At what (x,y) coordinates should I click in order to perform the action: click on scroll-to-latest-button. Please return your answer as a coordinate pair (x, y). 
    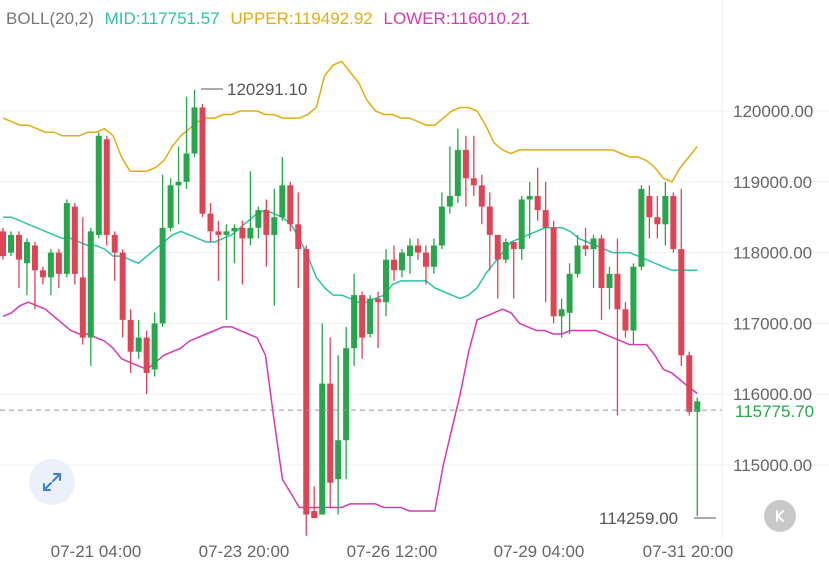
    Looking at the image, I should click on (780, 516).